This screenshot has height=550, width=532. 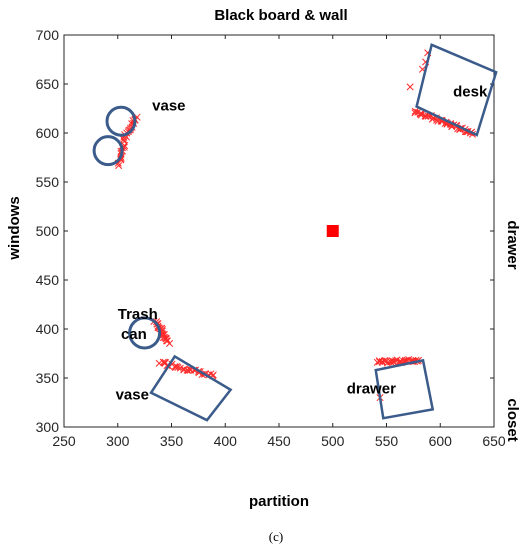 What do you see at coordinates (371, 389) in the screenshot?
I see `annotation-label: drawer` at bounding box center [371, 389].